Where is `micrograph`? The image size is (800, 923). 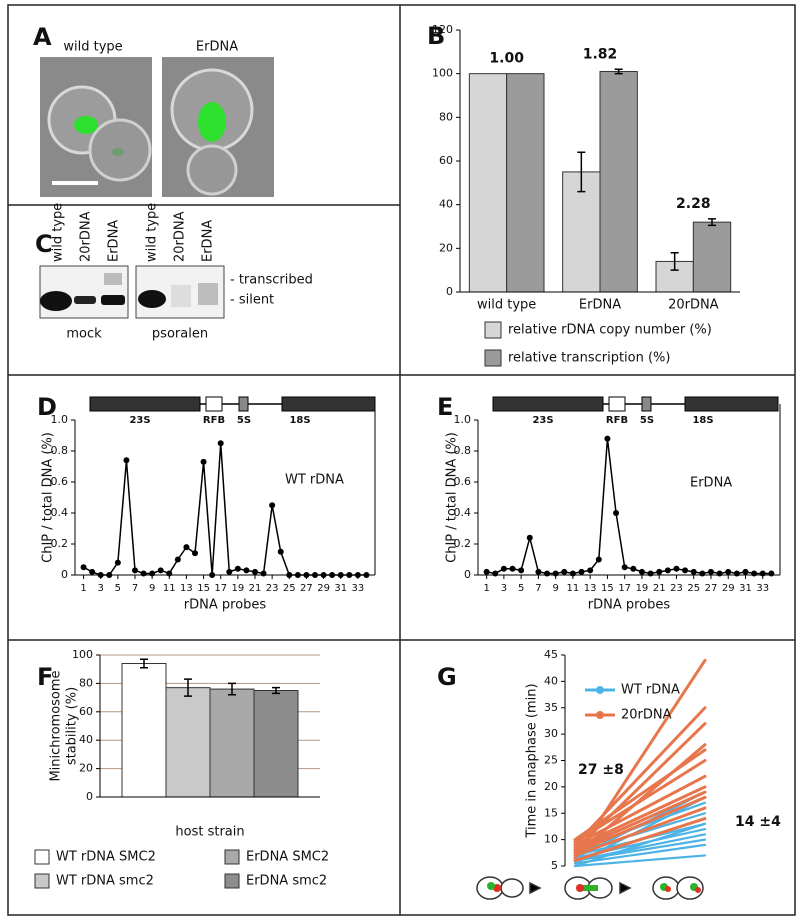 micrograph is located at coordinates (218, 127).